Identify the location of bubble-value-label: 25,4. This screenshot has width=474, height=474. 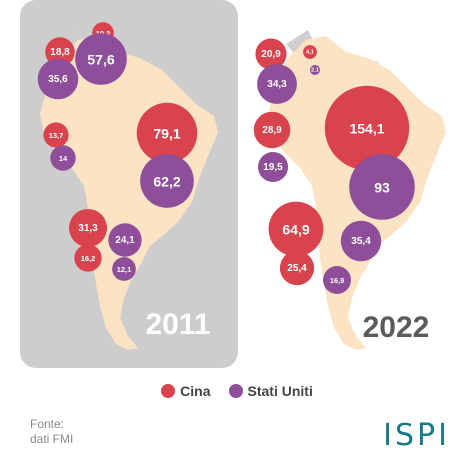
(297, 268).